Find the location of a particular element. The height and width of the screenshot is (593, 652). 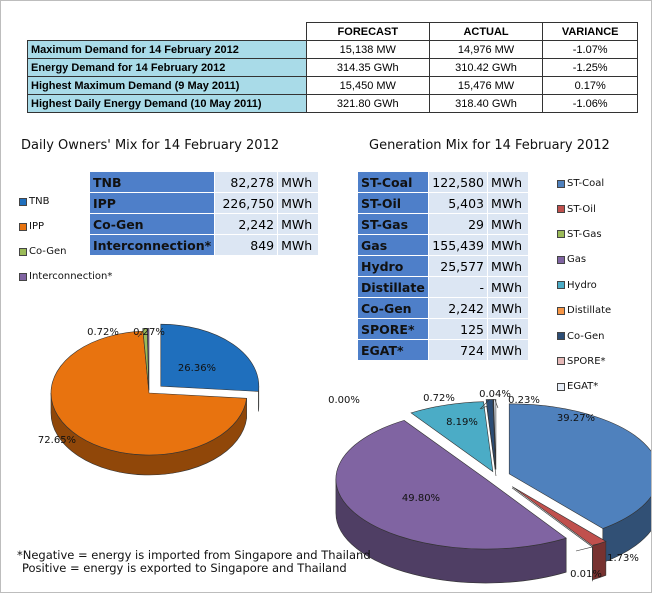

summary-variance: -1.25% is located at coordinates (590, 67).